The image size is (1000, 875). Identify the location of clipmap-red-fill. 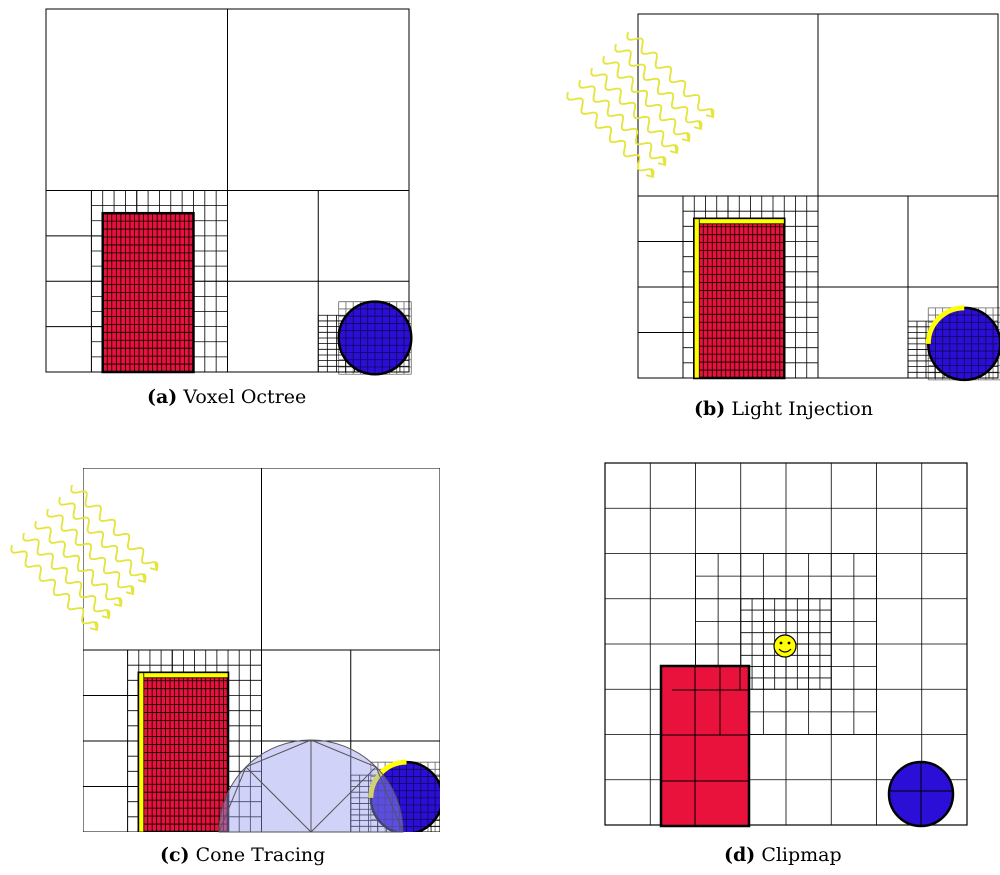
(705, 746).